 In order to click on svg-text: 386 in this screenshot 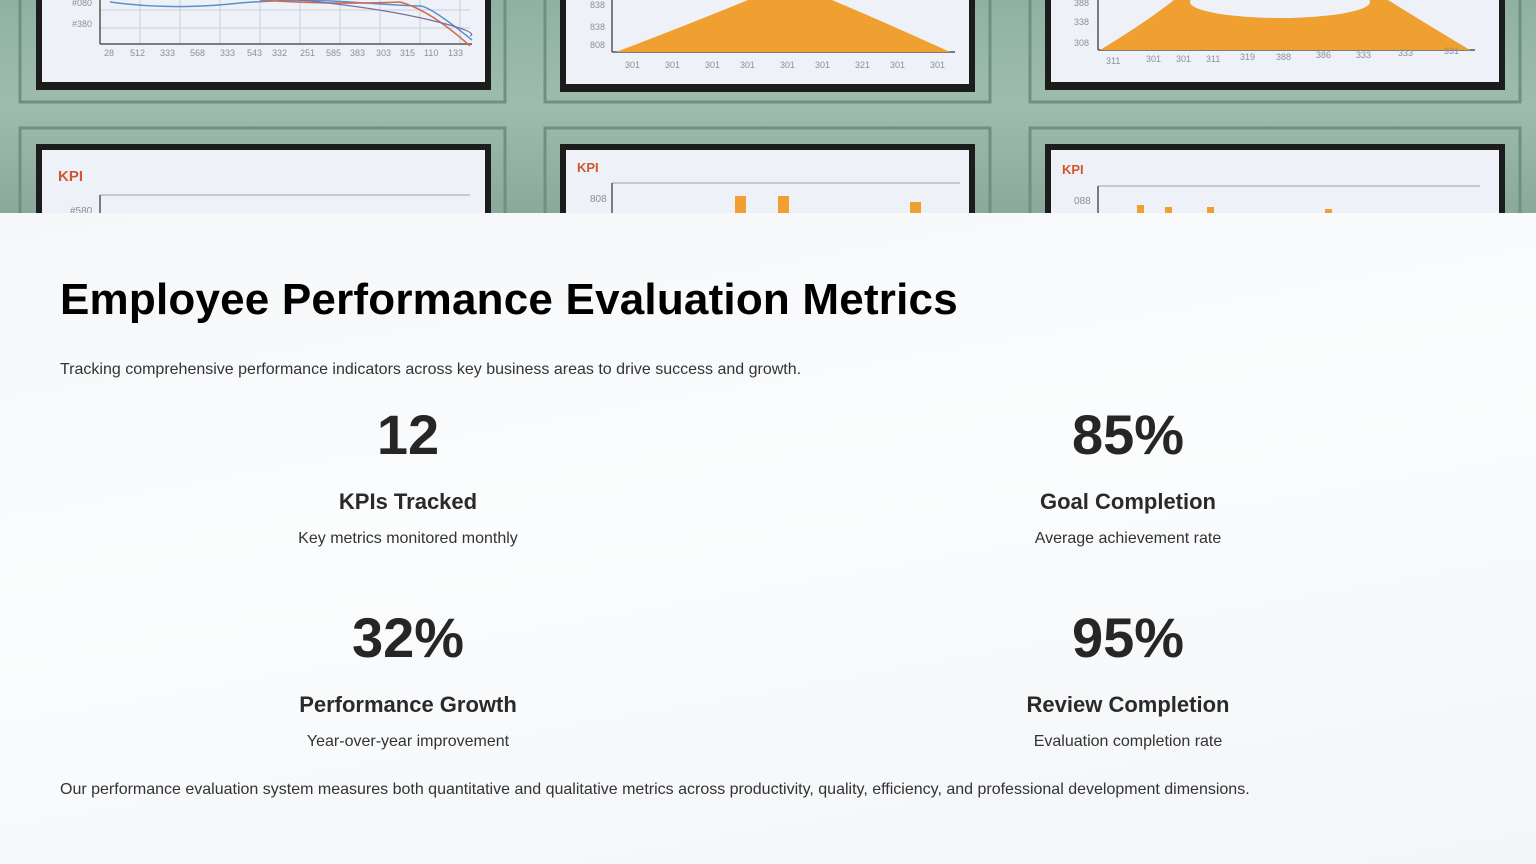, I will do `click(1323, 55)`.